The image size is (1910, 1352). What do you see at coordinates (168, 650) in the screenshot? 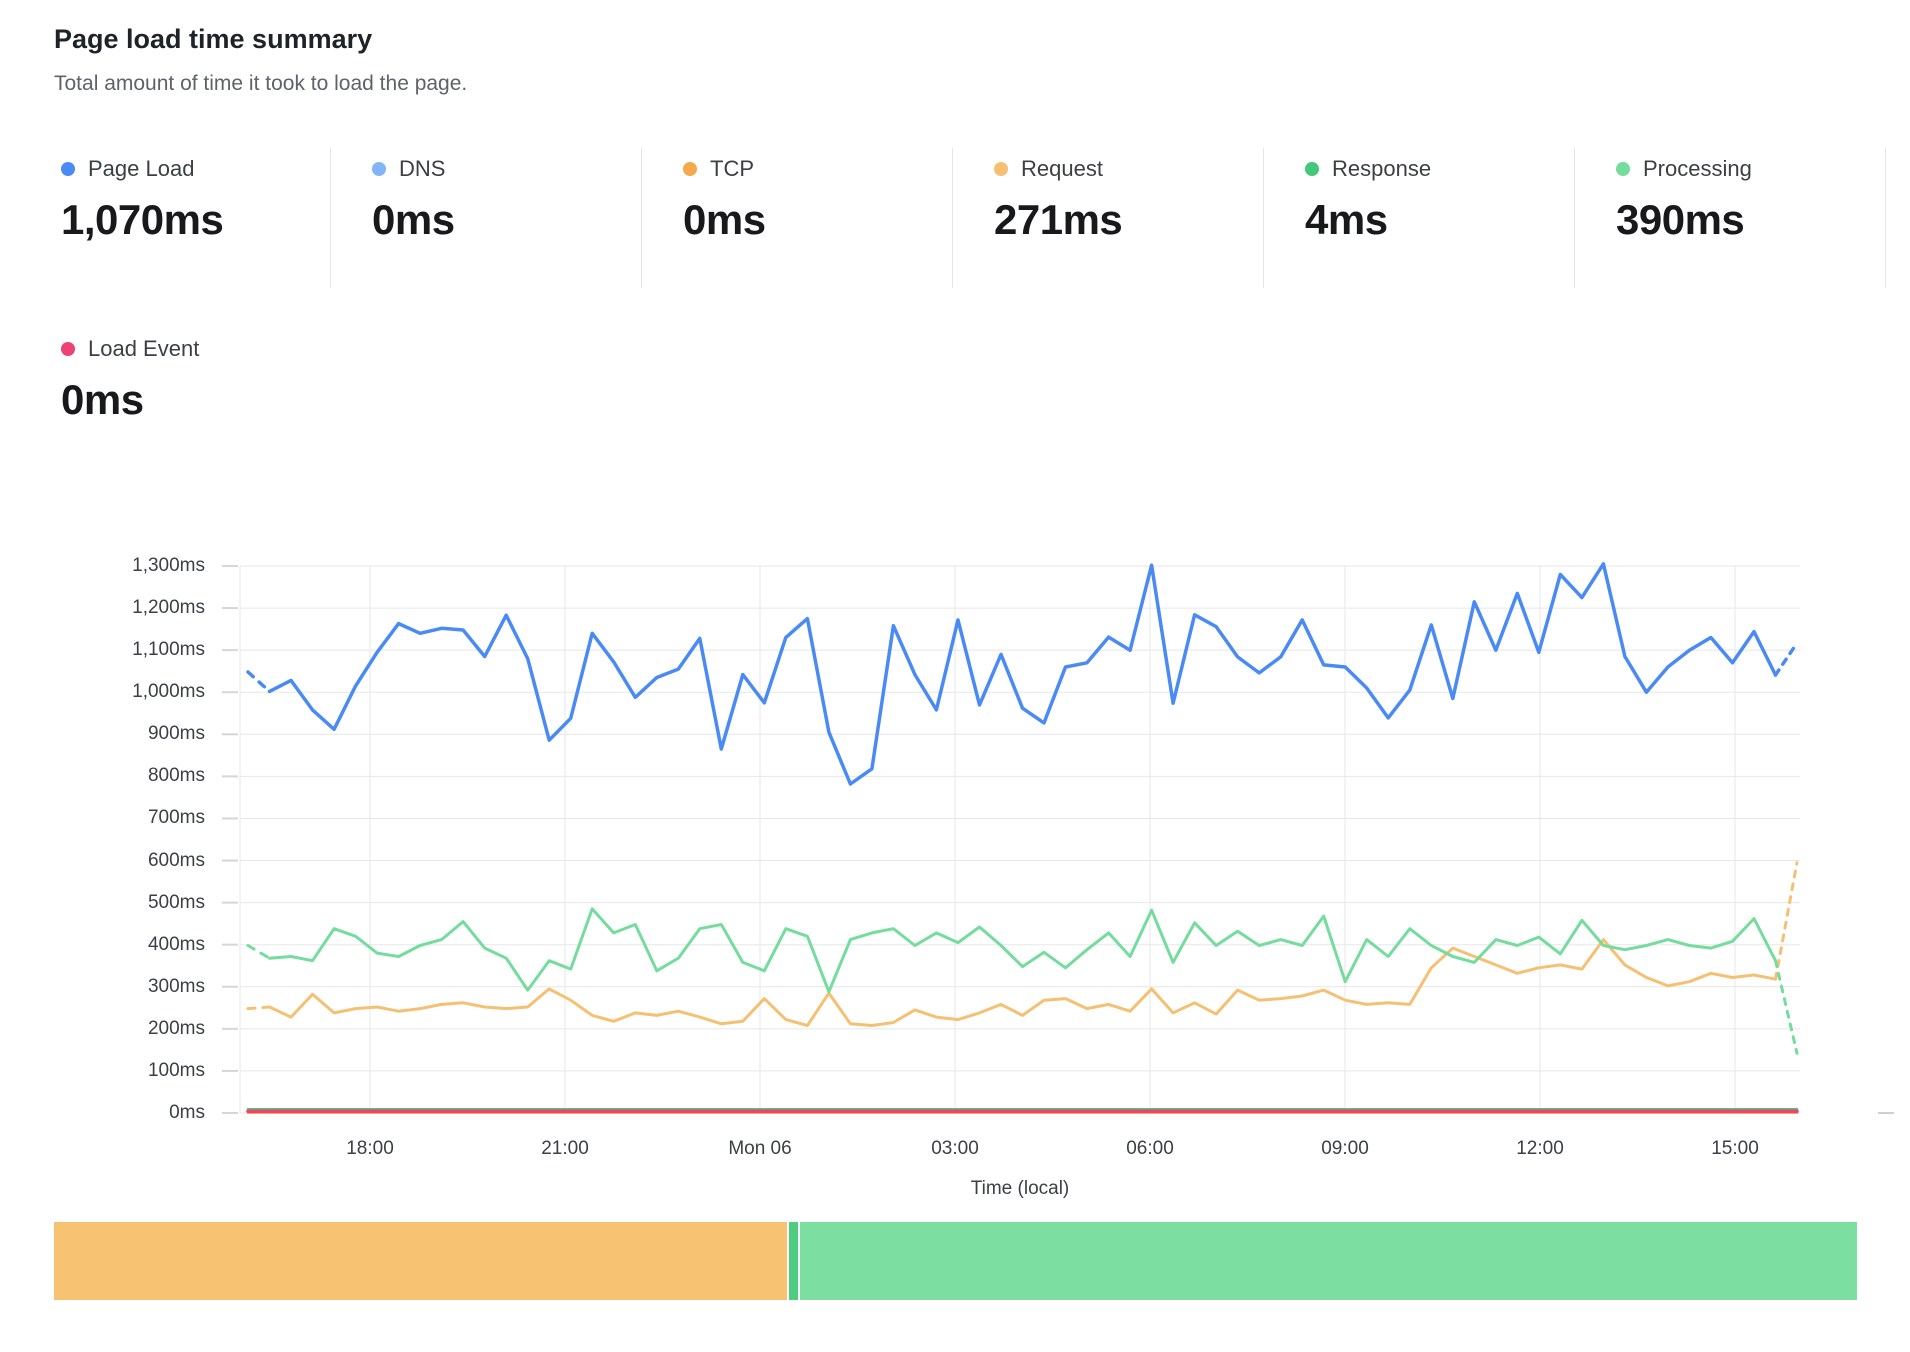
I see `y-axis-label: 1,100ms` at bounding box center [168, 650].